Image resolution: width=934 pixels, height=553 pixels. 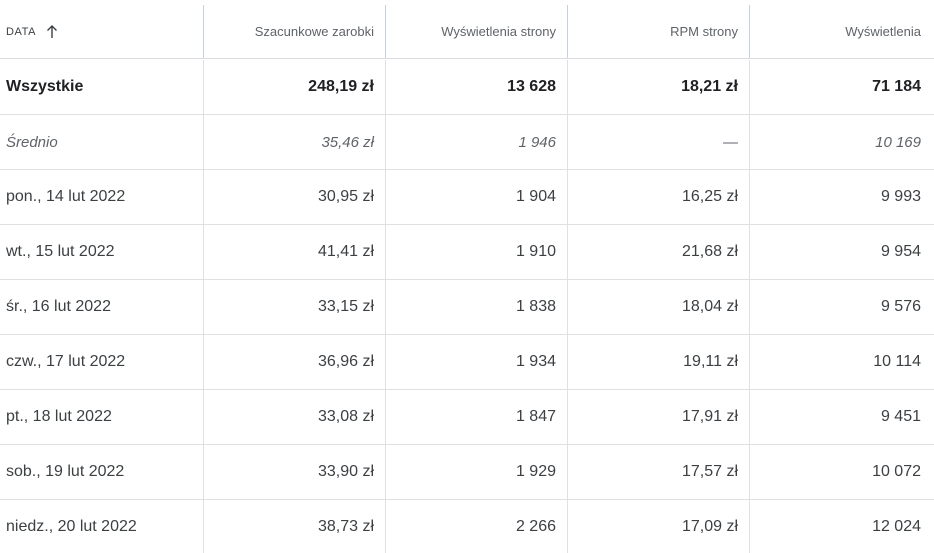 I want to click on cell-impressions: 9 576, so click(x=841, y=307).